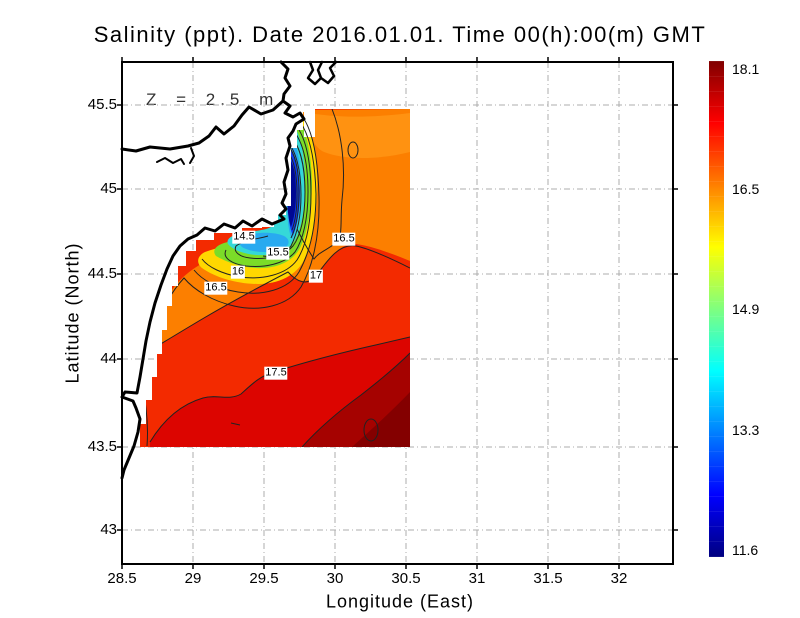  What do you see at coordinates (746, 309) in the screenshot?
I see `colorbar-tick-label: 14.9` at bounding box center [746, 309].